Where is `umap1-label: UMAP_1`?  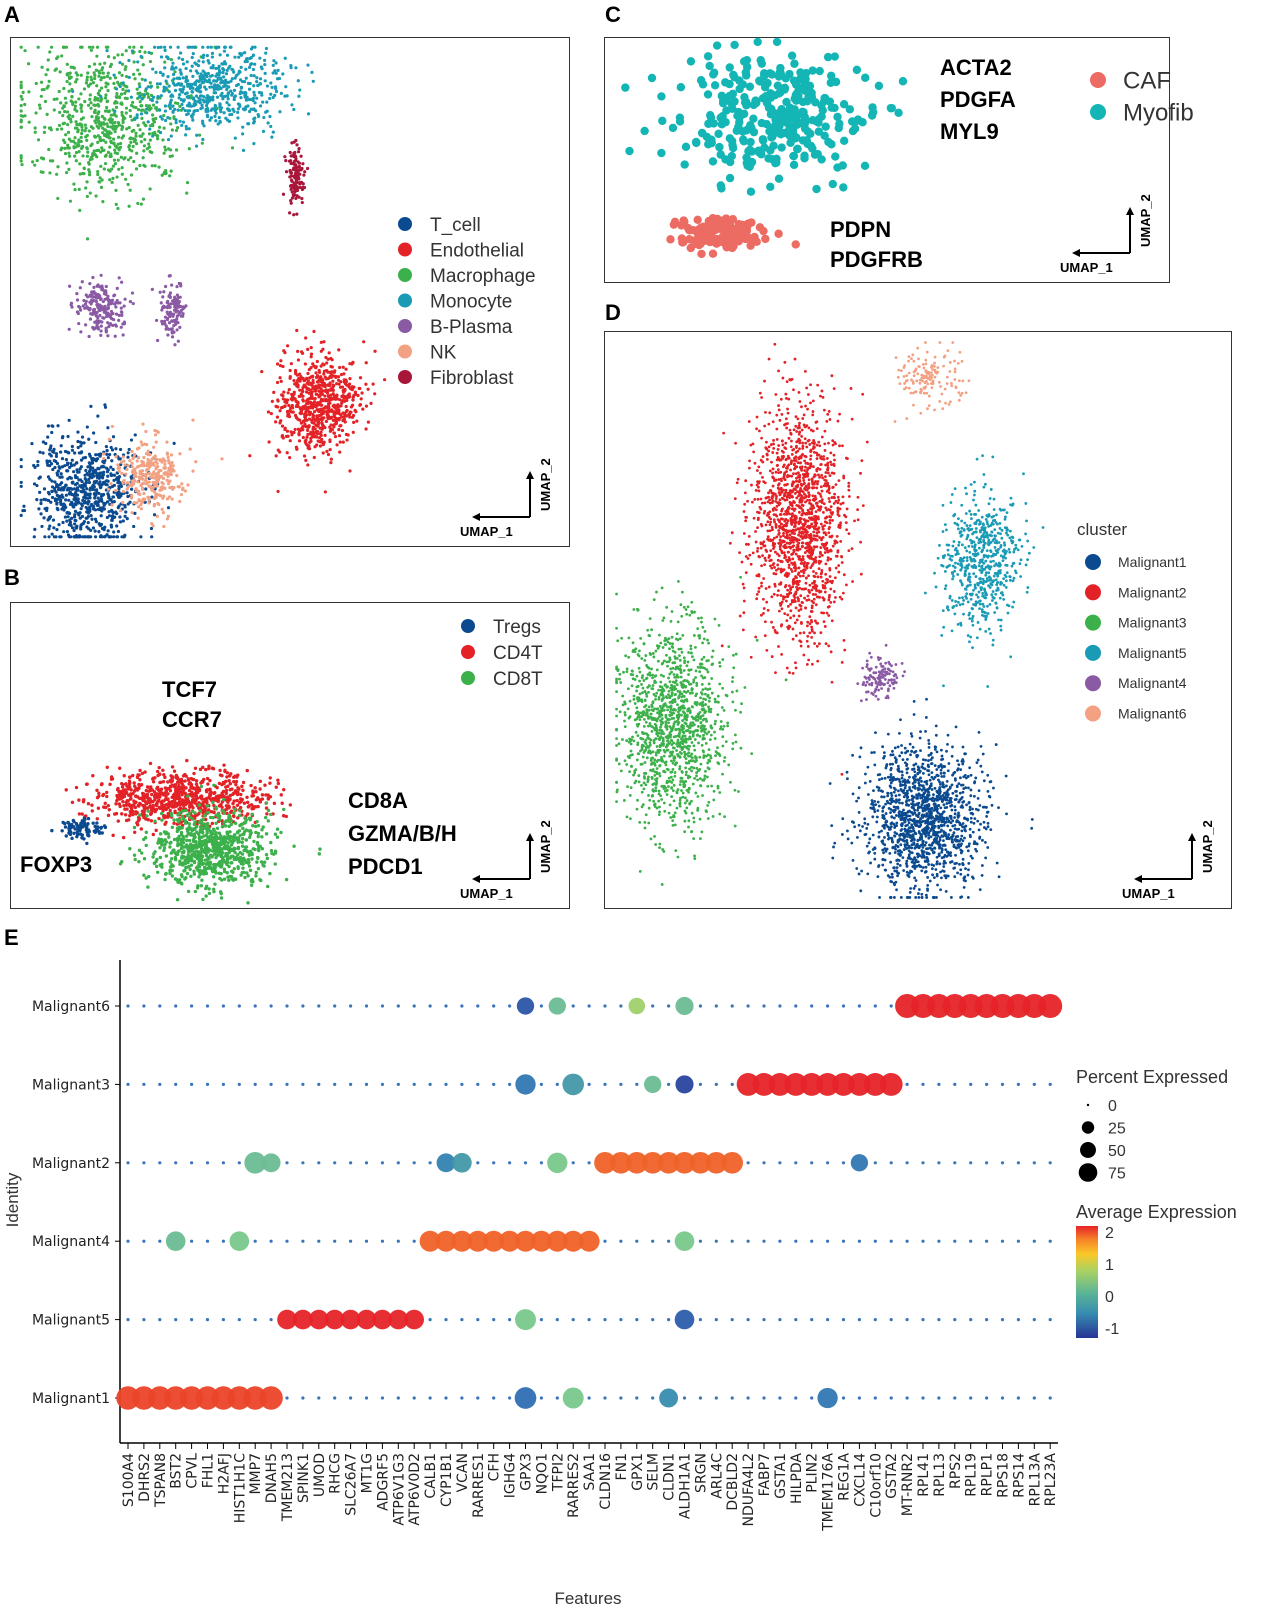 umap1-label: UMAP_1 is located at coordinates (486, 531).